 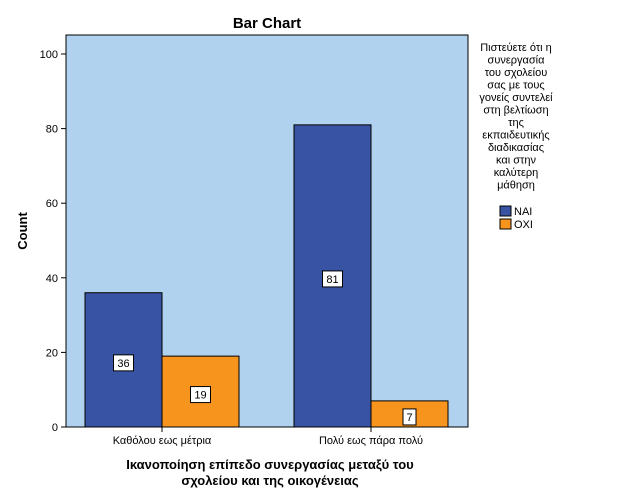 What do you see at coordinates (516, 186) in the screenshot?
I see `legend-title-line: μάθηση` at bounding box center [516, 186].